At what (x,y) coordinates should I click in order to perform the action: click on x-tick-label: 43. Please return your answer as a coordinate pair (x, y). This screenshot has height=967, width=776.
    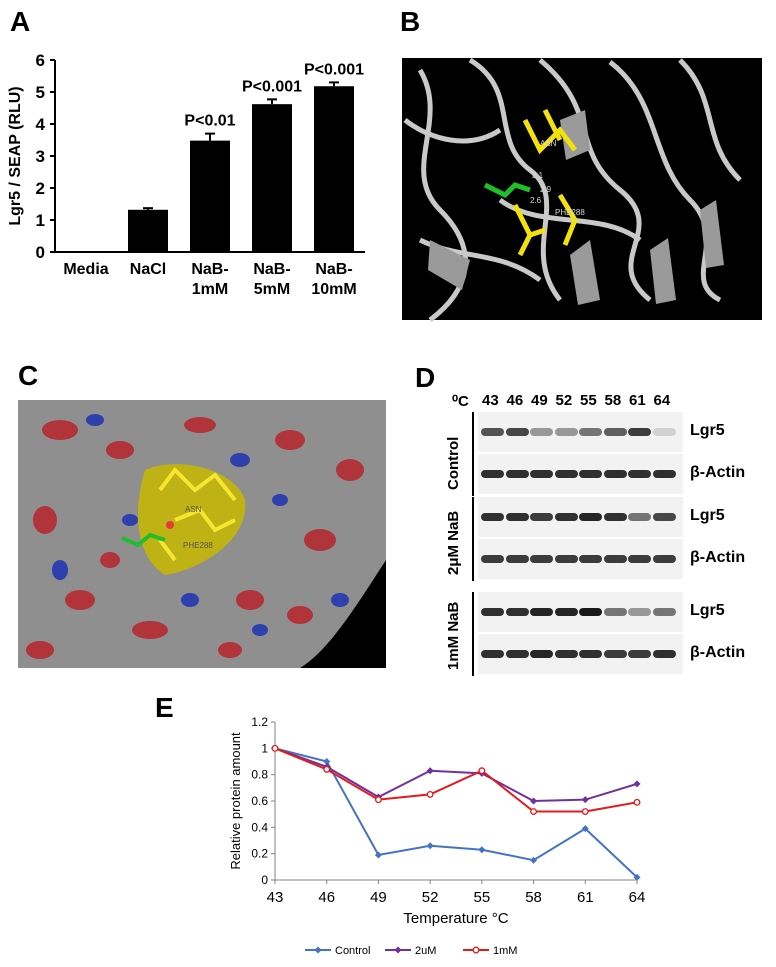
    Looking at the image, I should click on (275, 897).